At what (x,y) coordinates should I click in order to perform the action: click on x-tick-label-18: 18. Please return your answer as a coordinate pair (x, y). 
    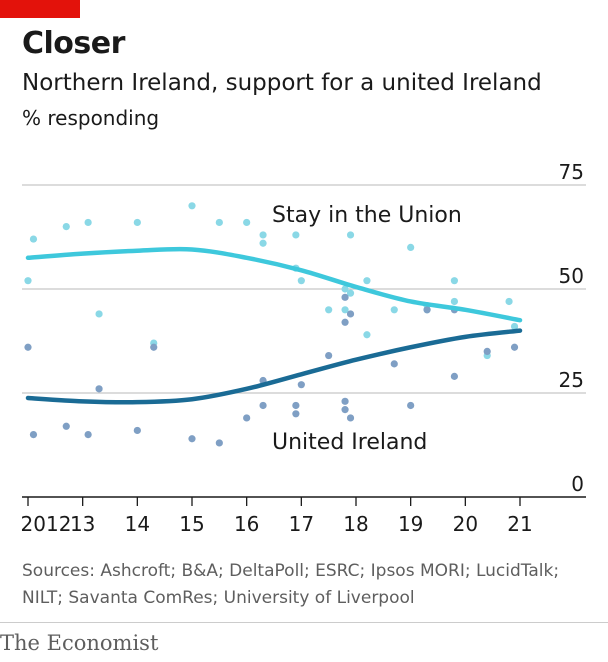
    Looking at the image, I should click on (355, 524).